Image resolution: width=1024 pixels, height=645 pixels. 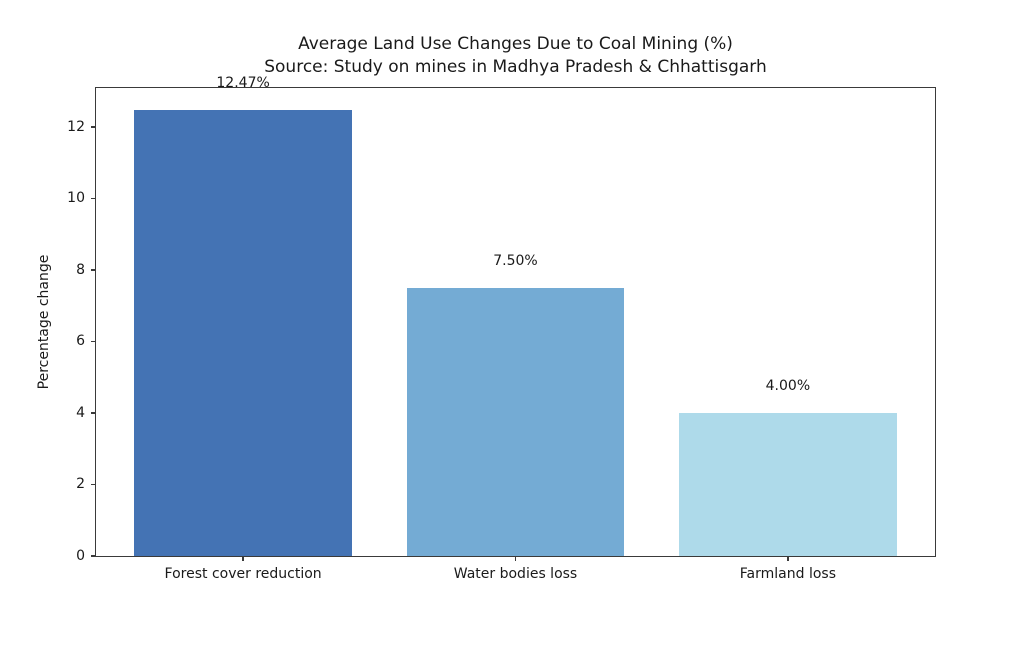 What do you see at coordinates (243, 574) in the screenshot?
I see `x-tick-label-forest-cover-reduction: Forest cover reduction` at bounding box center [243, 574].